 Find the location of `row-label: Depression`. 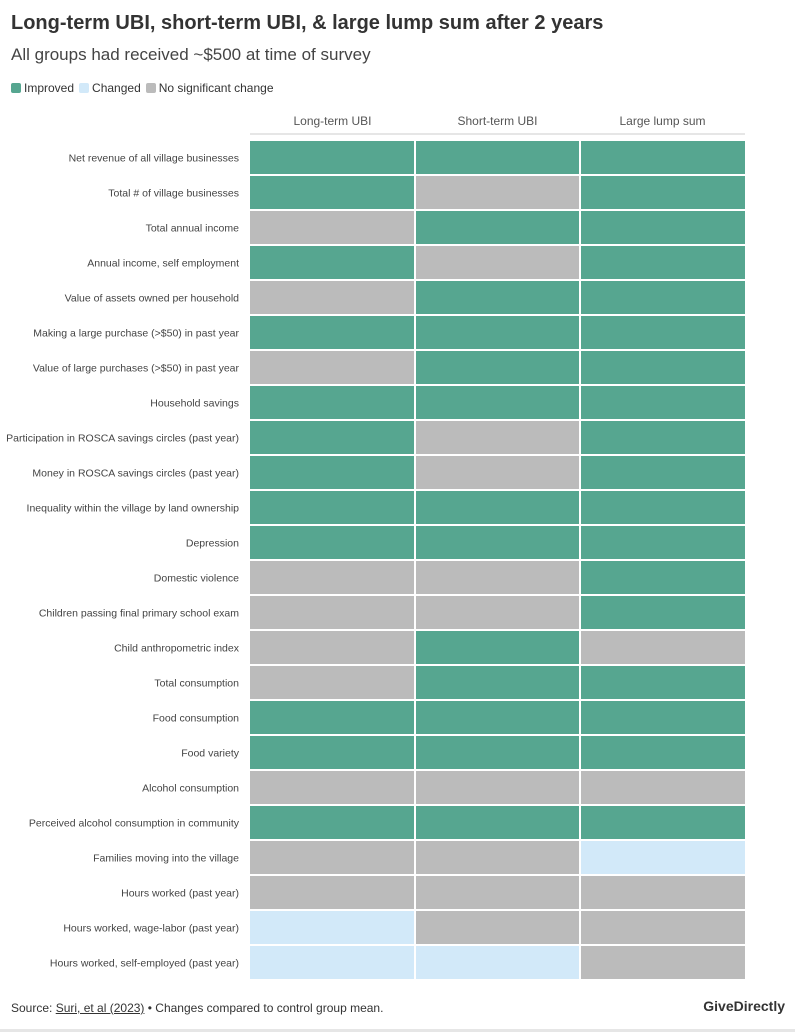

row-label: Depression is located at coordinates (212, 544).